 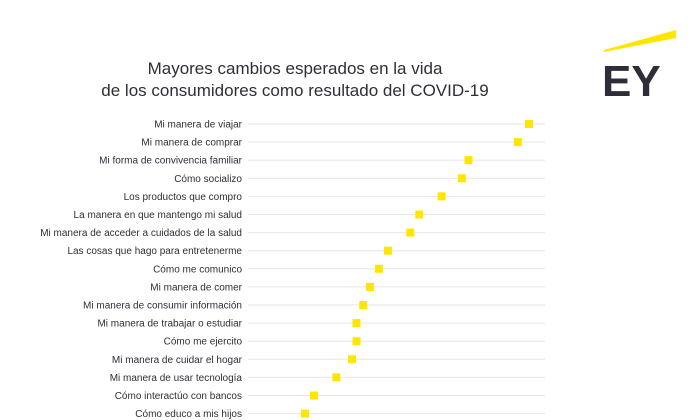 I want to click on category-label: La manera en que mantengo mi salud, so click(x=158, y=215).